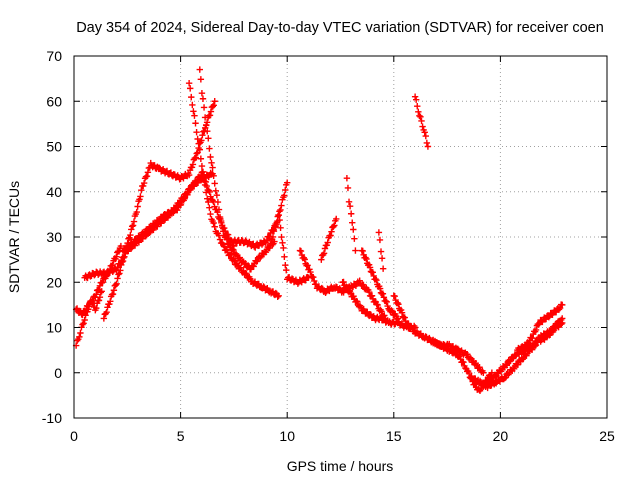 The width and height of the screenshot is (640, 480). Describe the element at coordinates (54, 56) in the screenshot. I see `y-tick-label: 70` at that location.